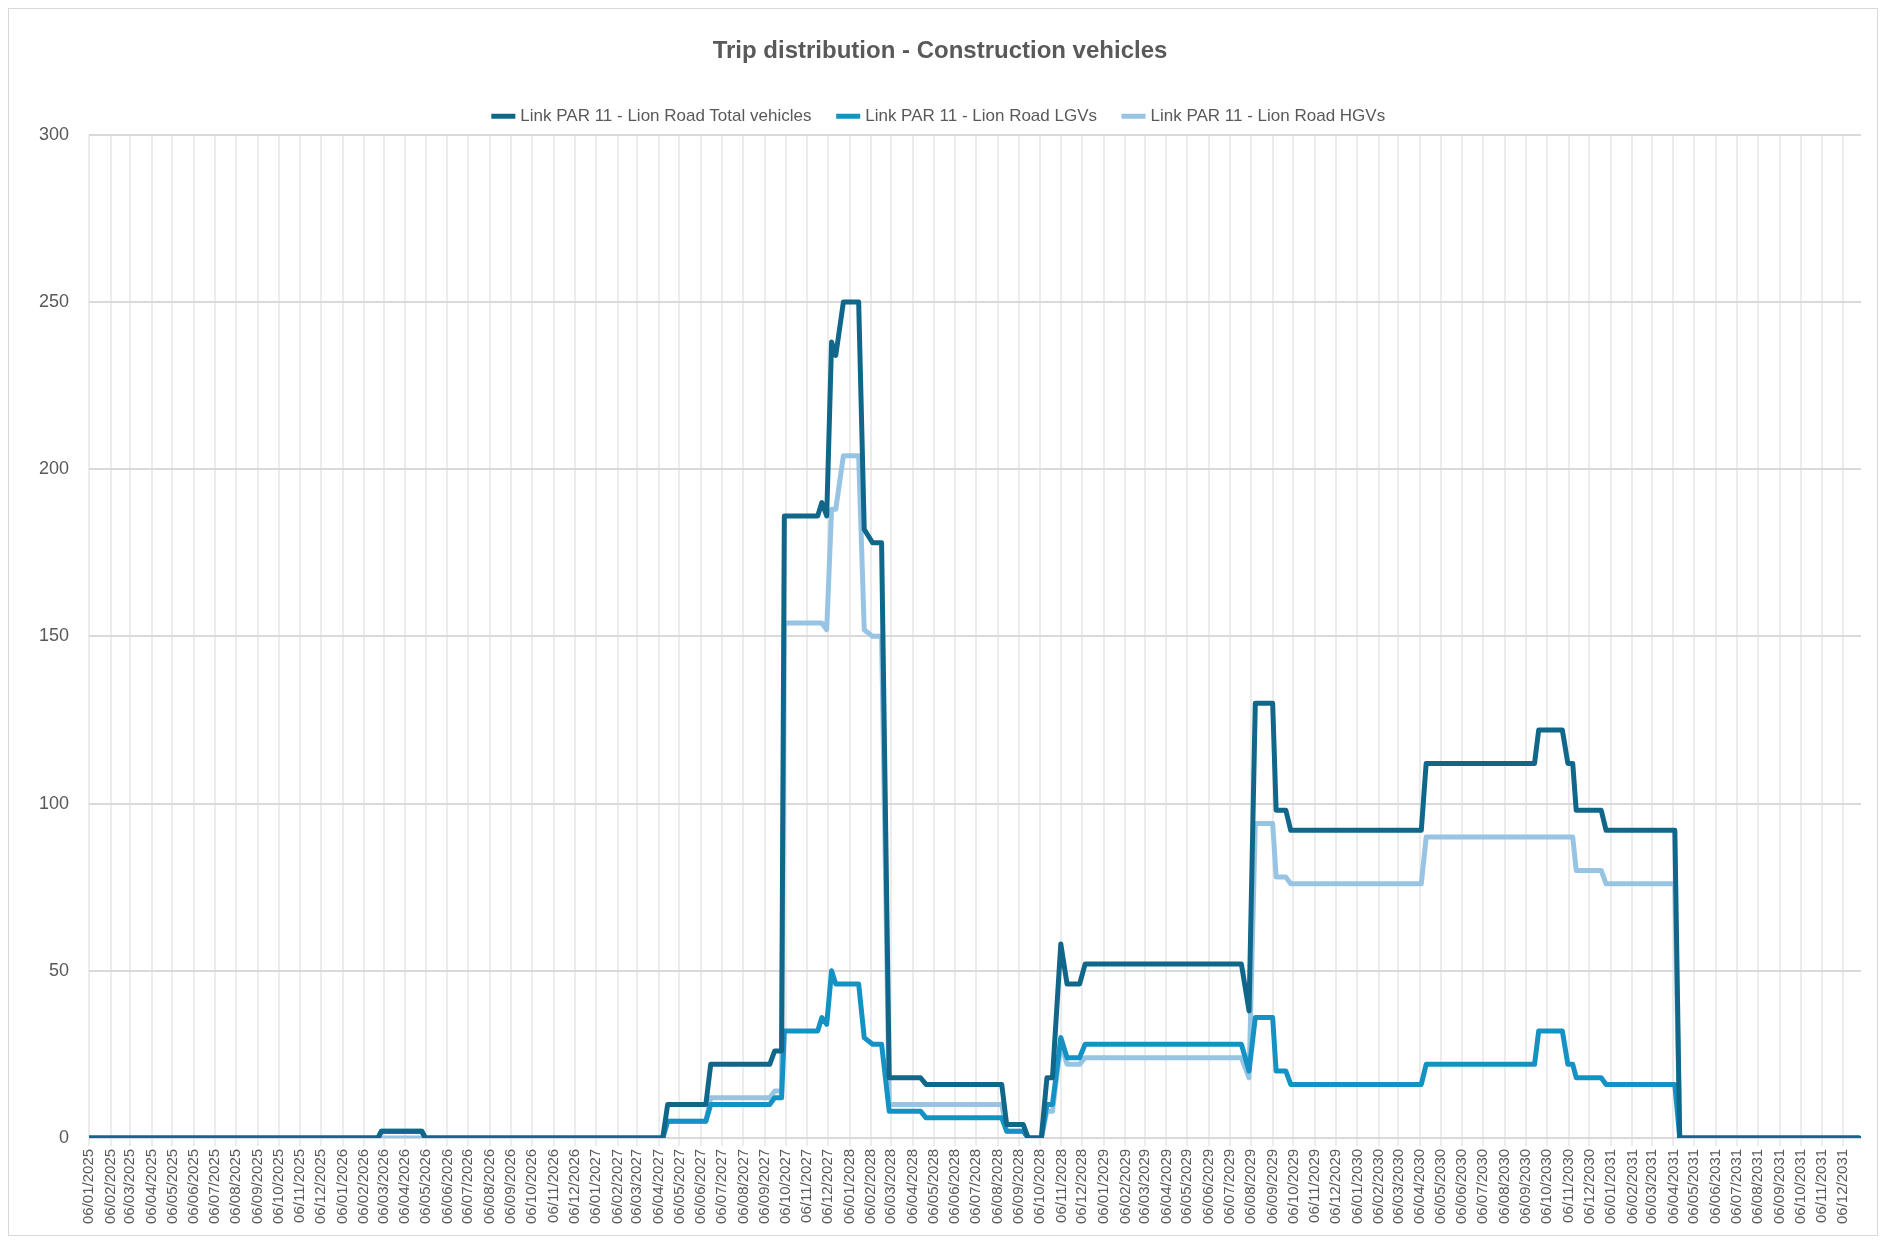 The width and height of the screenshot is (1887, 1244). I want to click on x-tick-label: 06/01/2031, so click(1610, 1186).